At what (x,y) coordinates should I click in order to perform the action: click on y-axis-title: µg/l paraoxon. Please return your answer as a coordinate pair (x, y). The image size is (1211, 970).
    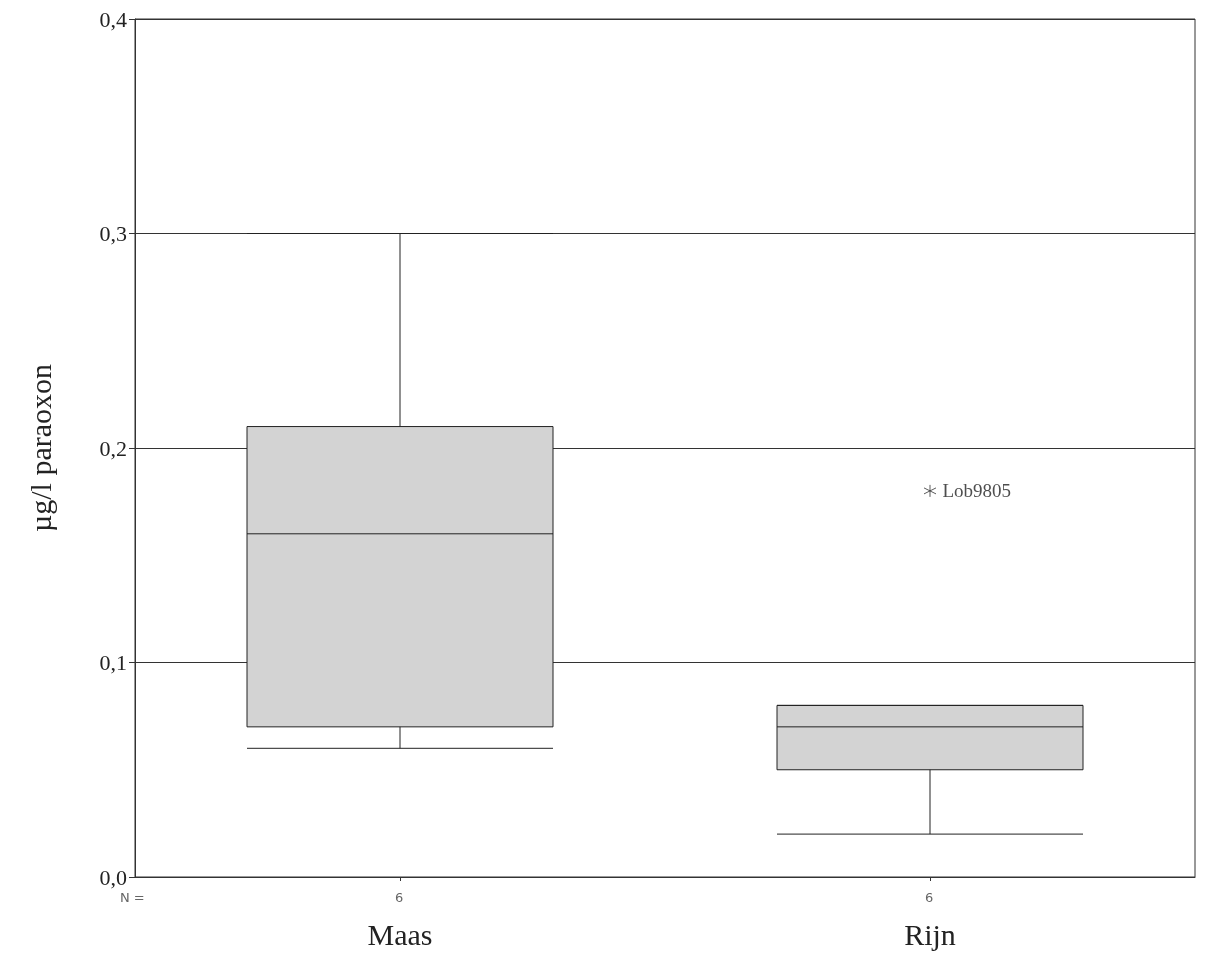
    Looking at the image, I should click on (40, 448).